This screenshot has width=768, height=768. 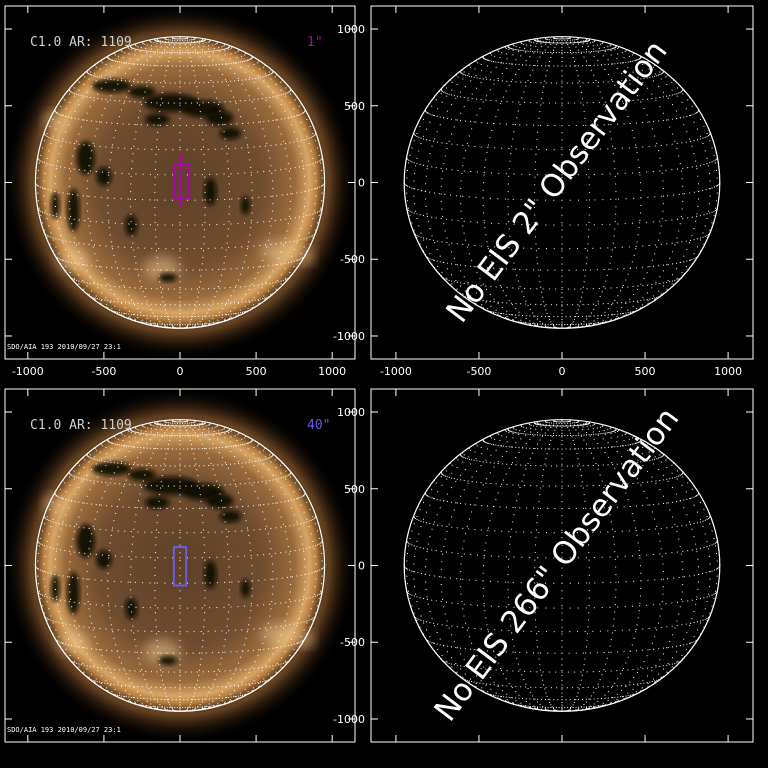 What do you see at coordinates (315, 42) in the screenshot?
I see `slit-width-label: 1"` at bounding box center [315, 42].